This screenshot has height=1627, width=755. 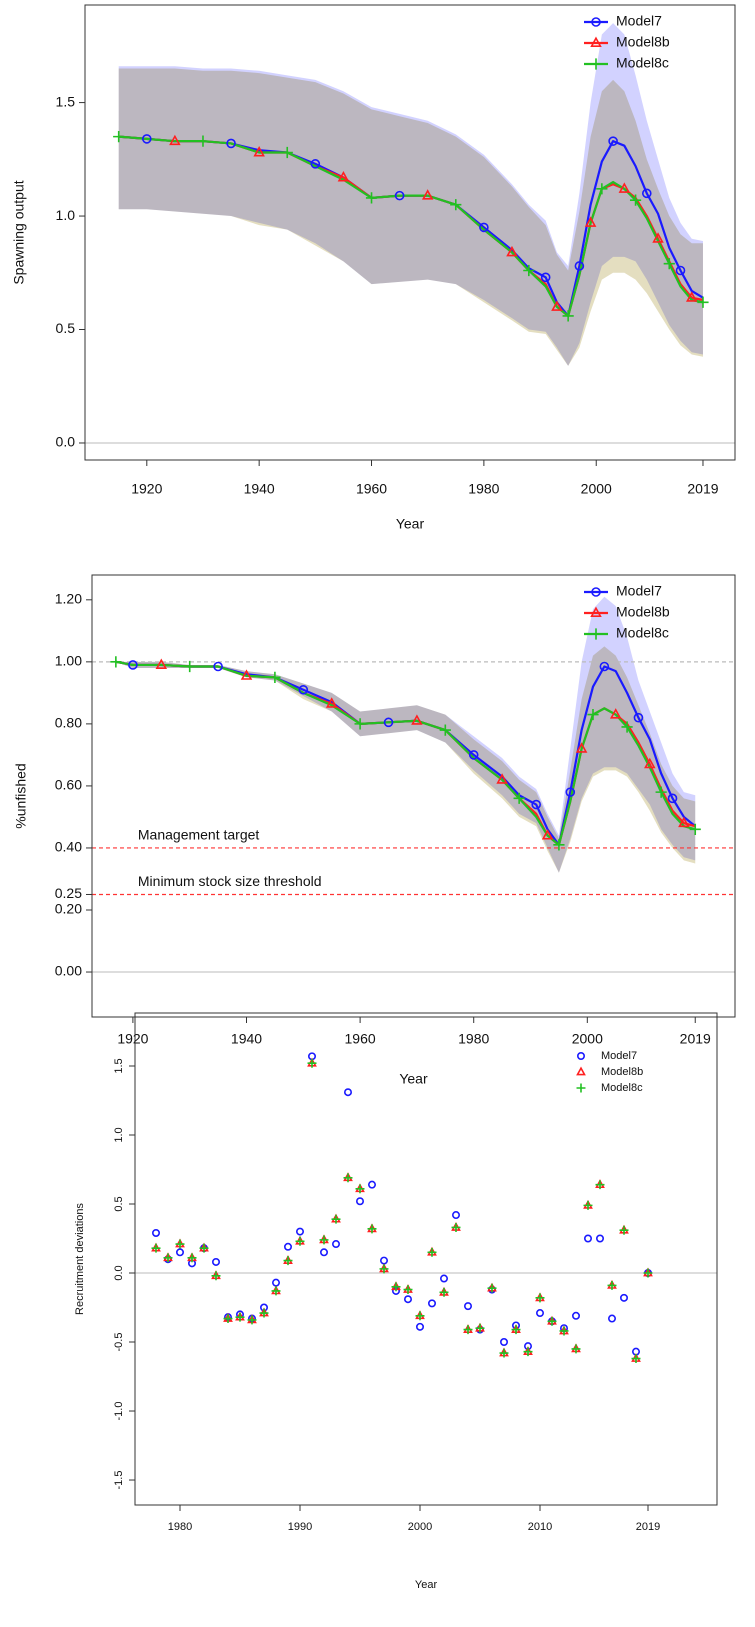 I want to click on reference-label: Minimum stock size threshold, so click(x=230, y=881).